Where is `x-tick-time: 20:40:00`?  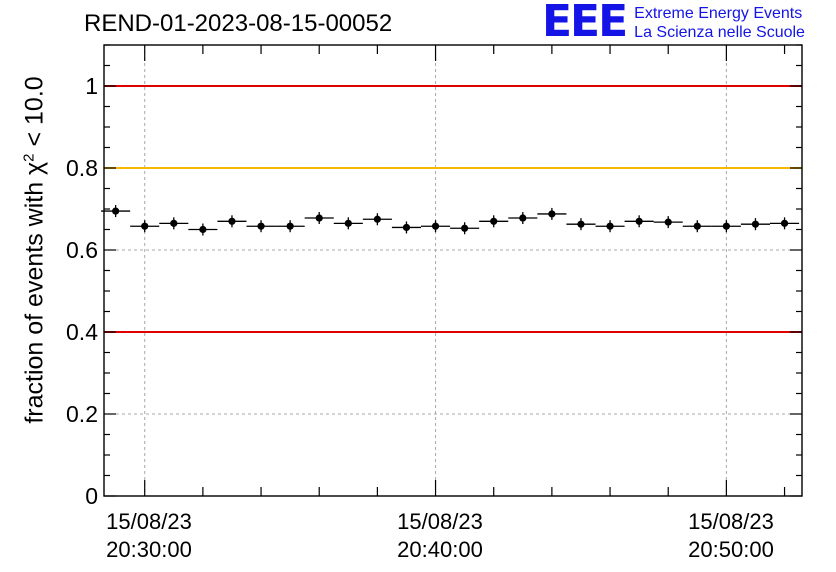 x-tick-time: 20:40:00 is located at coordinates (440, 549).